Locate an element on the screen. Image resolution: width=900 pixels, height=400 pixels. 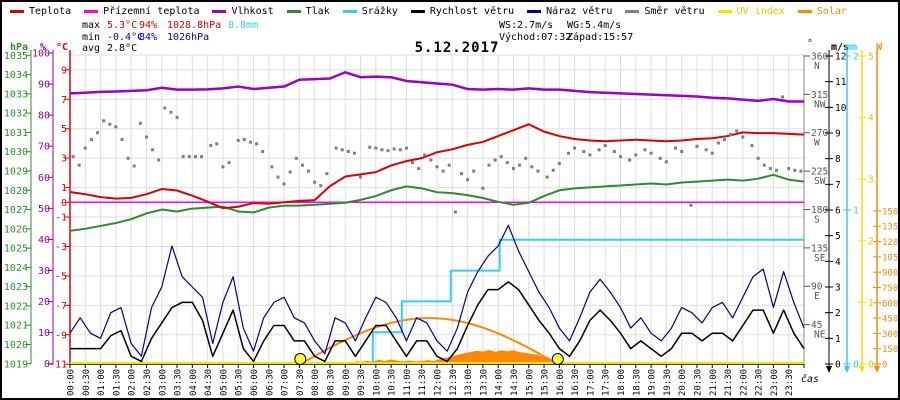
svg-text: 225 is located at coordinates (819, 172).